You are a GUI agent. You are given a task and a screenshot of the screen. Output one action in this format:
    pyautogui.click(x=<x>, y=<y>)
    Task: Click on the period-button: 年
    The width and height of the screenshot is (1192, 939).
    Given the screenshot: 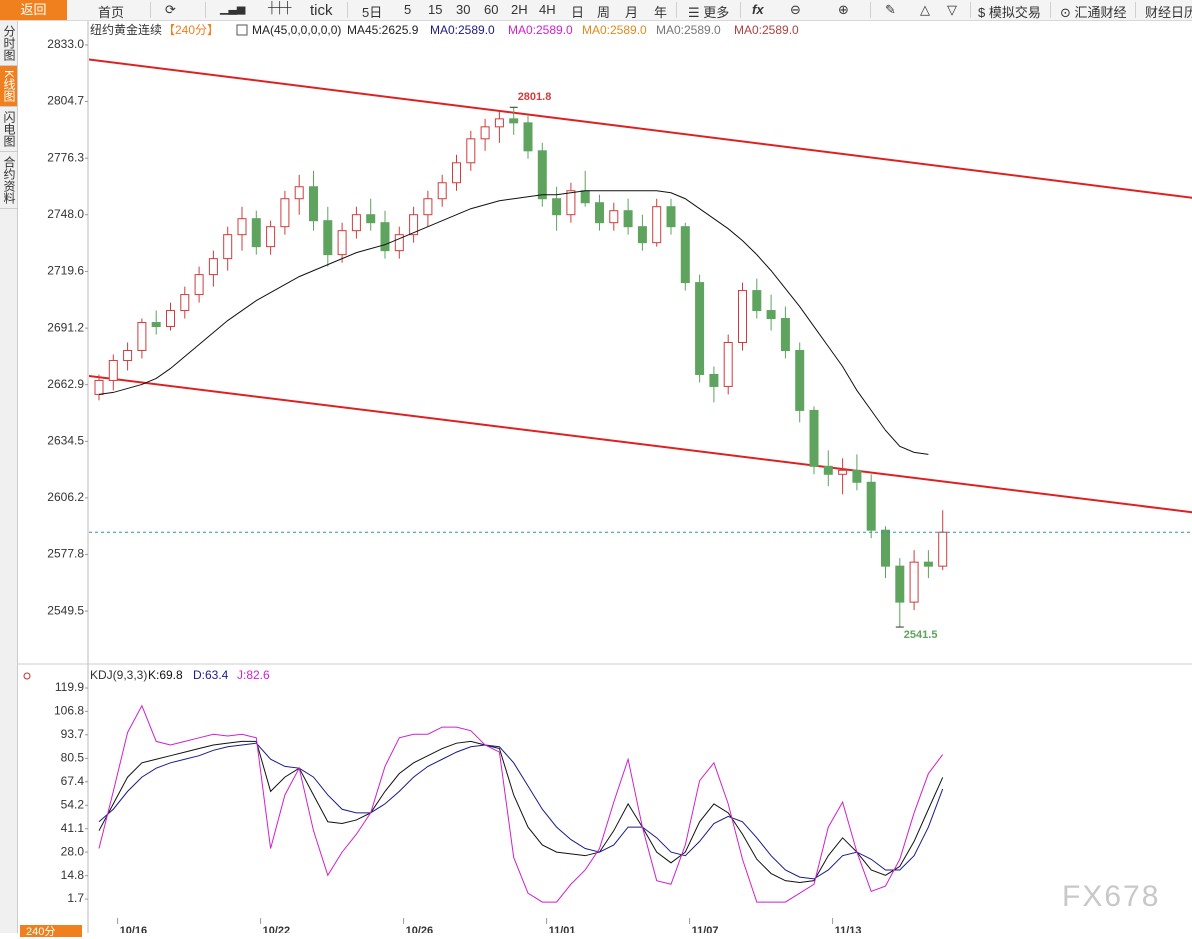 What is the action you would take?
    pyautogui.click(x=661, y=12)
    